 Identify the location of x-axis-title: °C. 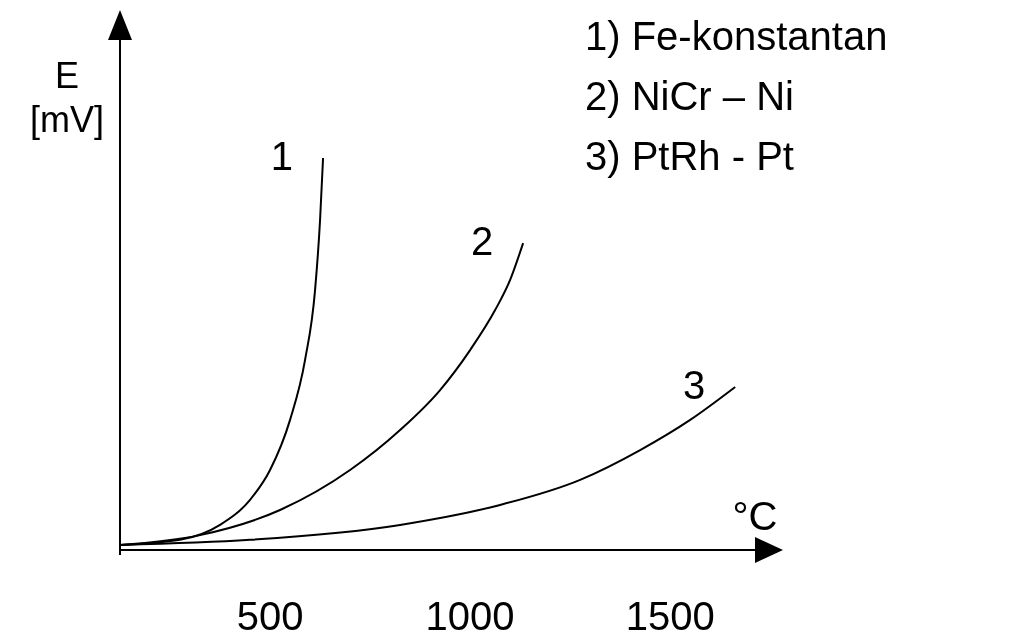
(755, 516).